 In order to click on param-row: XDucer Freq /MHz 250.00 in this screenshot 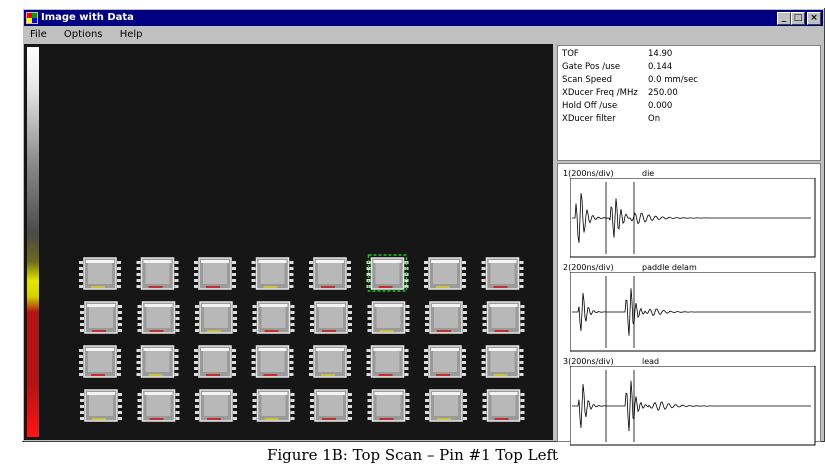, I will do `click(687, 93)`.